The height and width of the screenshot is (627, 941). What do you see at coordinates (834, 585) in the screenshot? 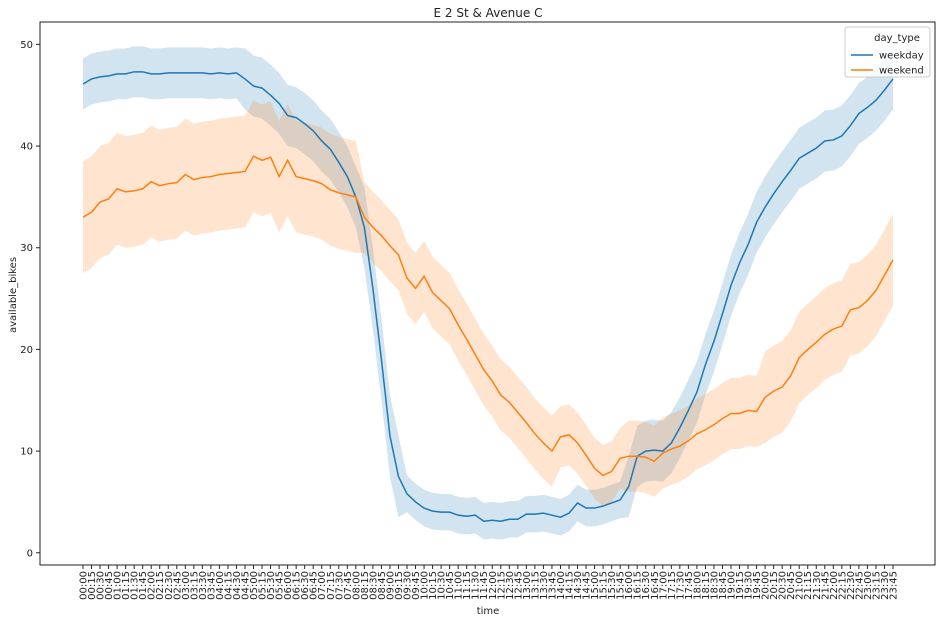
I see `x-tick-label: 22:00` at bounding box center [834, 585].